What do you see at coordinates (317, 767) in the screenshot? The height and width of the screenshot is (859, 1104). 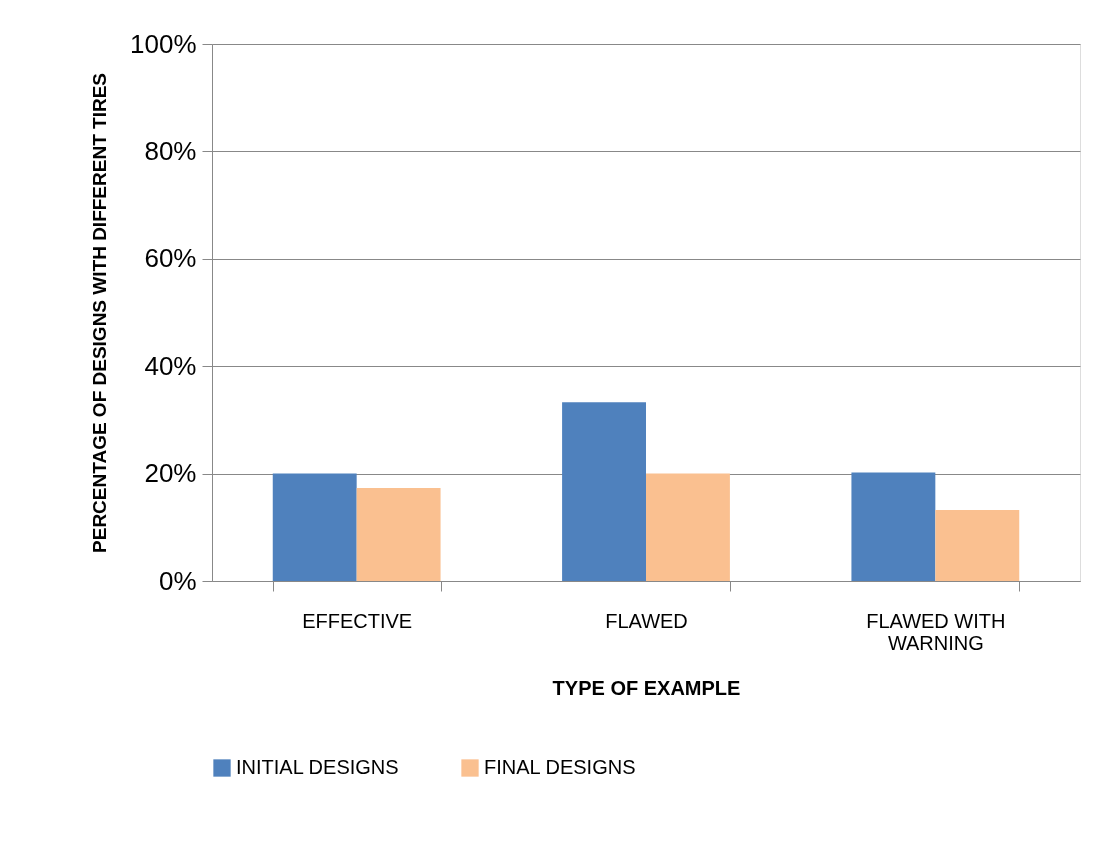 I see `legend-label: INITIAL DESIGNS` at bounding box center [317, 767].